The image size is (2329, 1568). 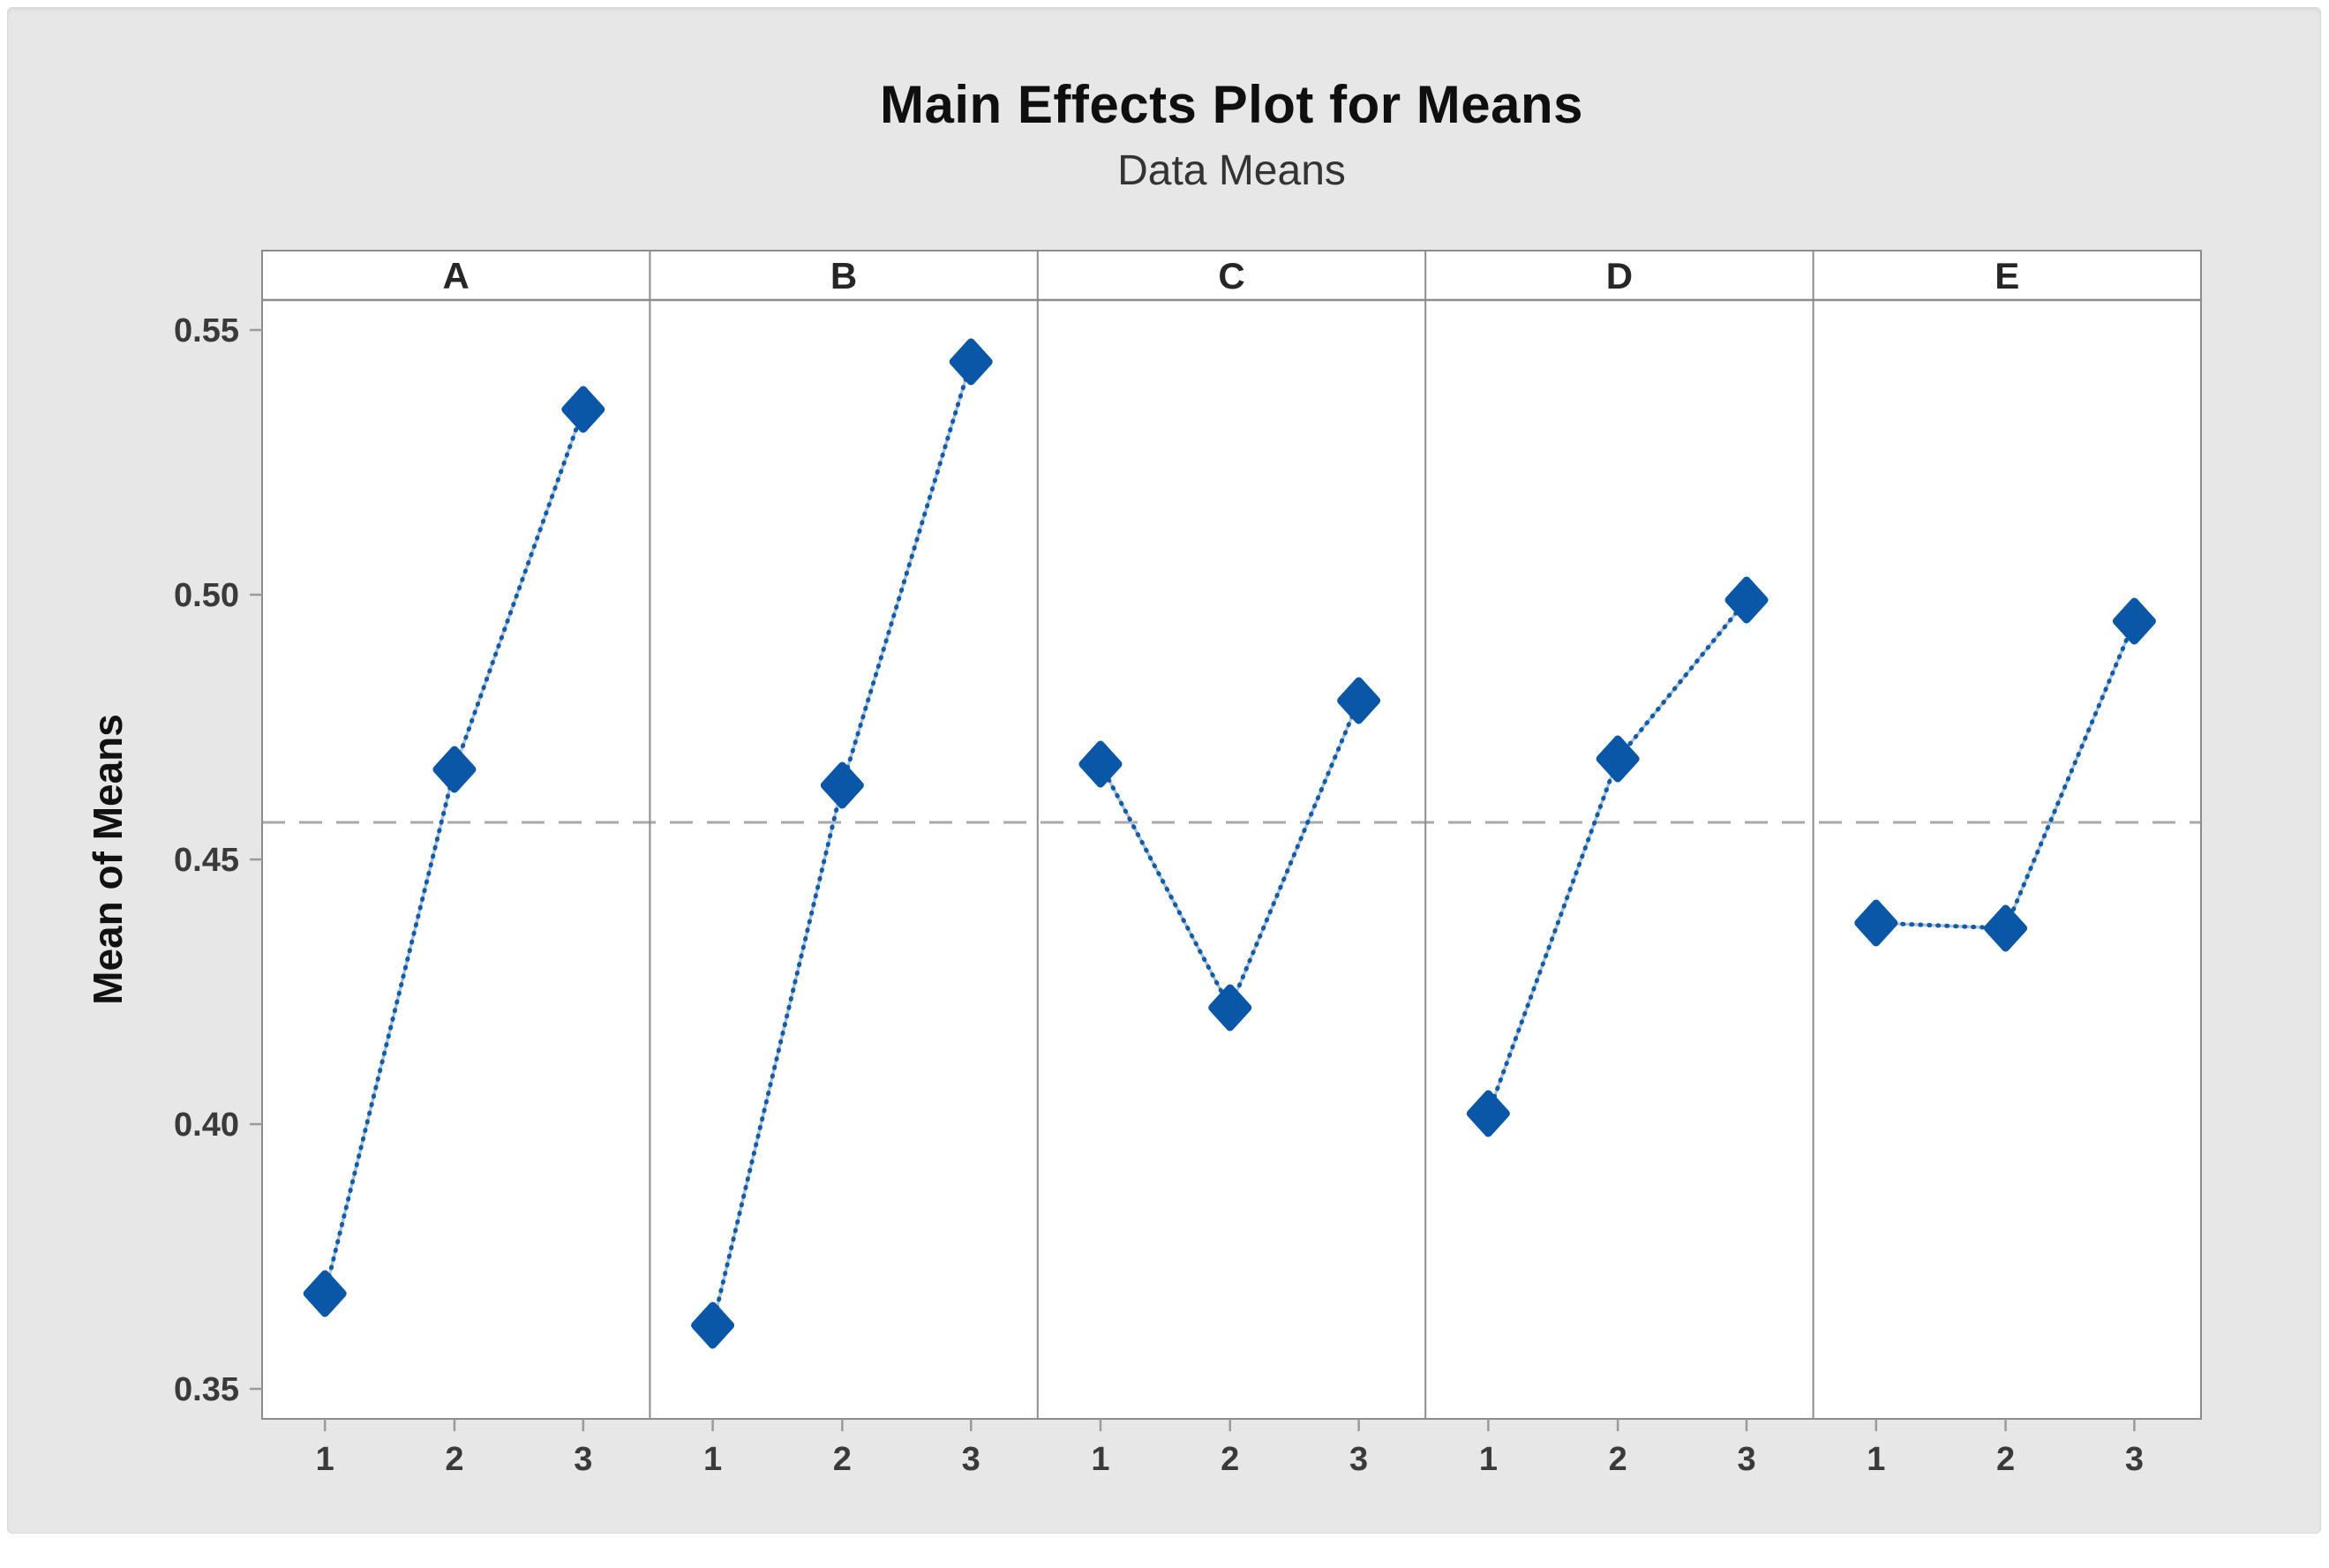 What do you see at coordinates (843, 275) in the screenshot?
I see `panel-header-b: B` at bounding box center [843, 275].